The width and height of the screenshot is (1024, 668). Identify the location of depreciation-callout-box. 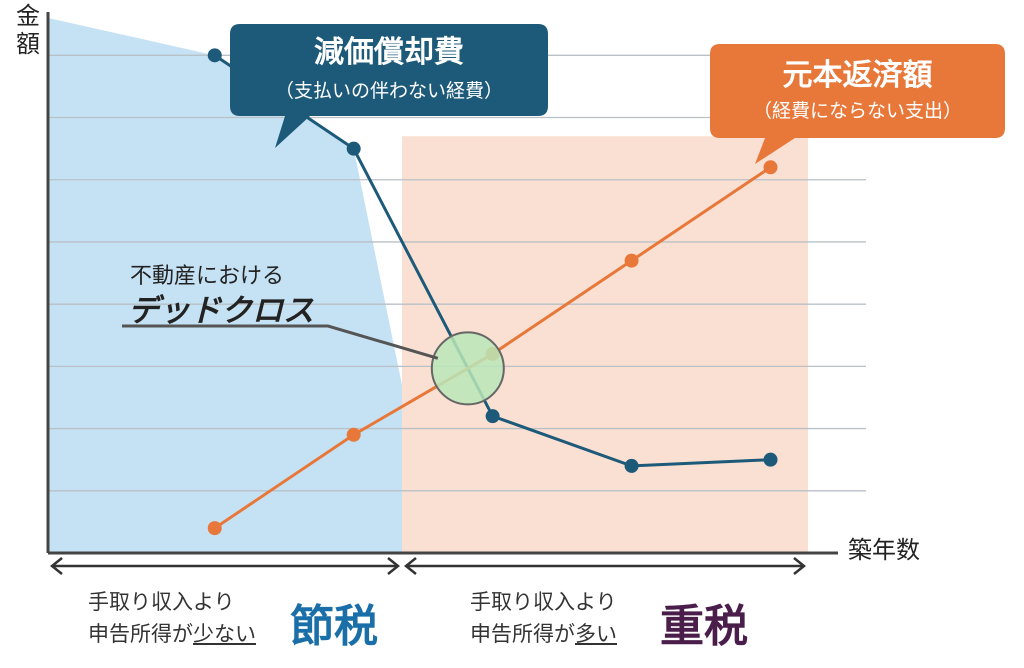
(389, 86).